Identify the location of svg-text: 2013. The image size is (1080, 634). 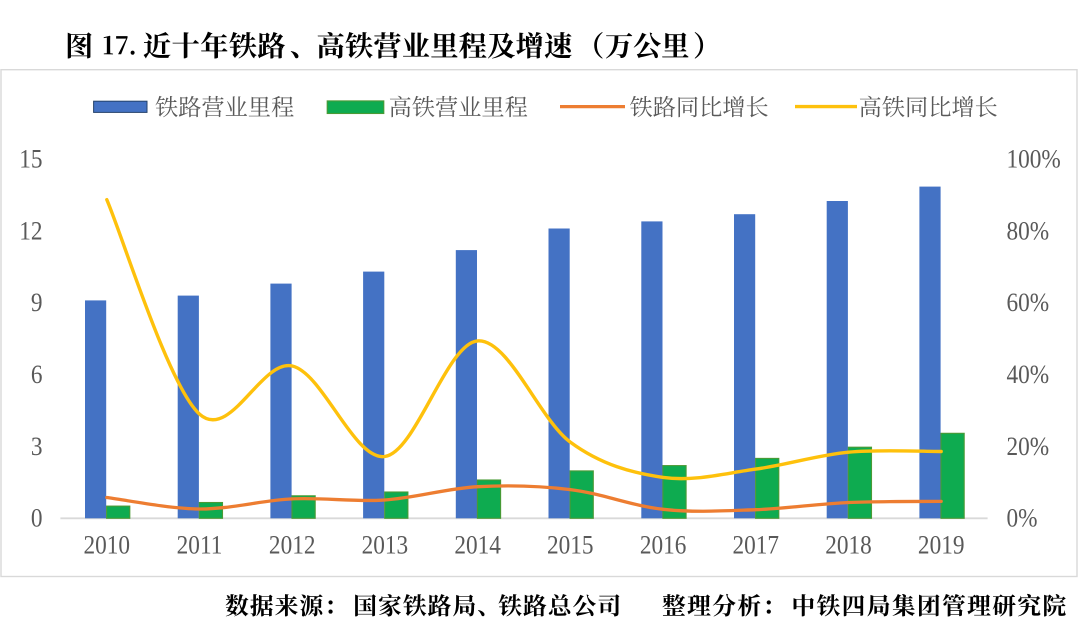
(385, 545).